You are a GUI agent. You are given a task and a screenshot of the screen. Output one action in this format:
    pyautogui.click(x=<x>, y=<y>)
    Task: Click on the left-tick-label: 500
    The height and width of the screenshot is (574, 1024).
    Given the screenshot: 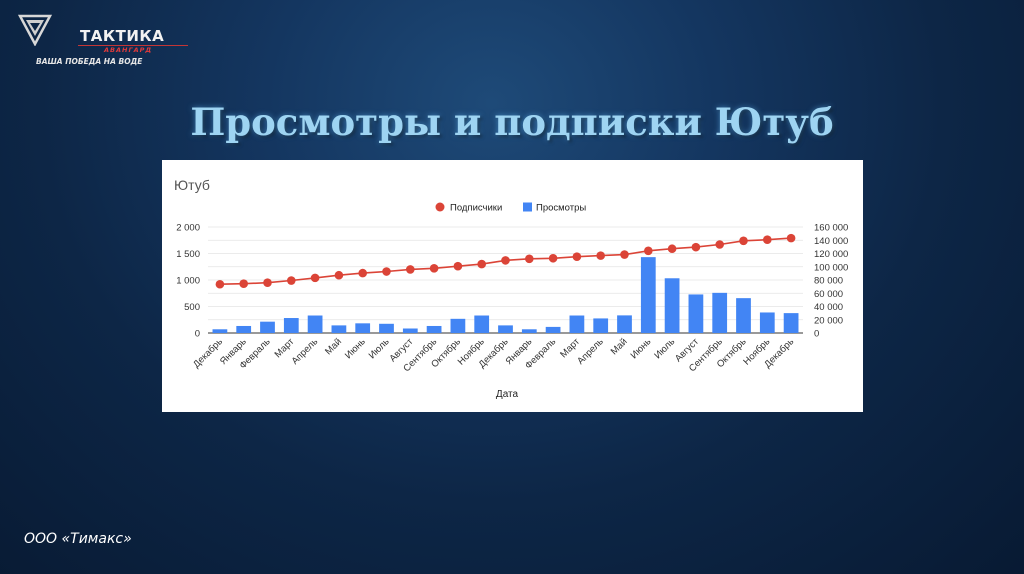 What is the action you would take?
    pyautogui.click(x=192, y=307)
    